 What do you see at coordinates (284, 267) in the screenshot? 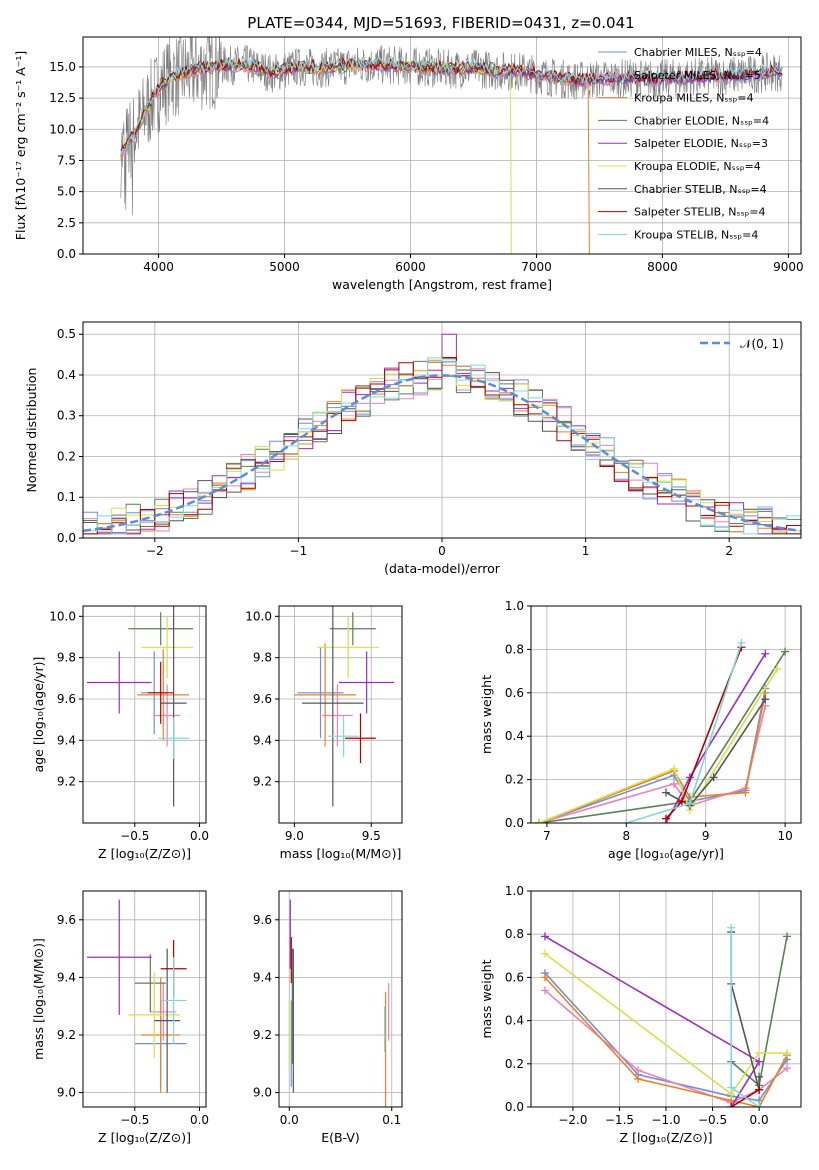
I see `x-tick-label: 5000` at bounding box center [284, 267].